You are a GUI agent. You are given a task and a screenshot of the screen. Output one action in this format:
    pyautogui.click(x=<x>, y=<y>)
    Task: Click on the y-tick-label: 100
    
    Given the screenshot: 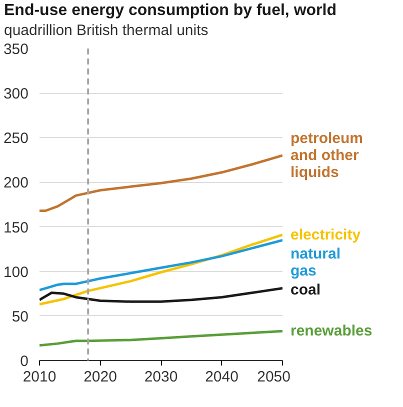 What is the action you would take?
    pyautogui.click(x=16, y=272)
    